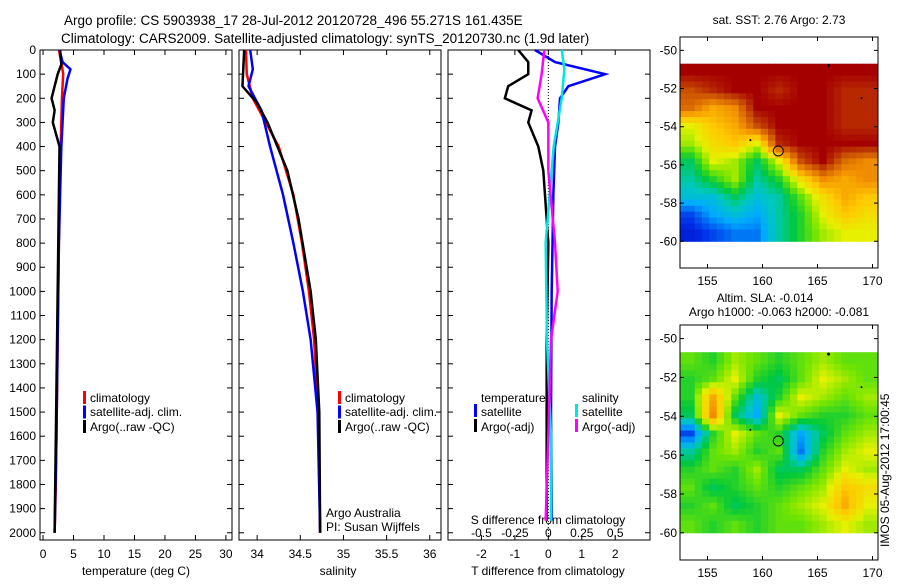 The width and height of the screenshot is (900, 585). I want to click on y-tick-label: 500, so click(26, 171).